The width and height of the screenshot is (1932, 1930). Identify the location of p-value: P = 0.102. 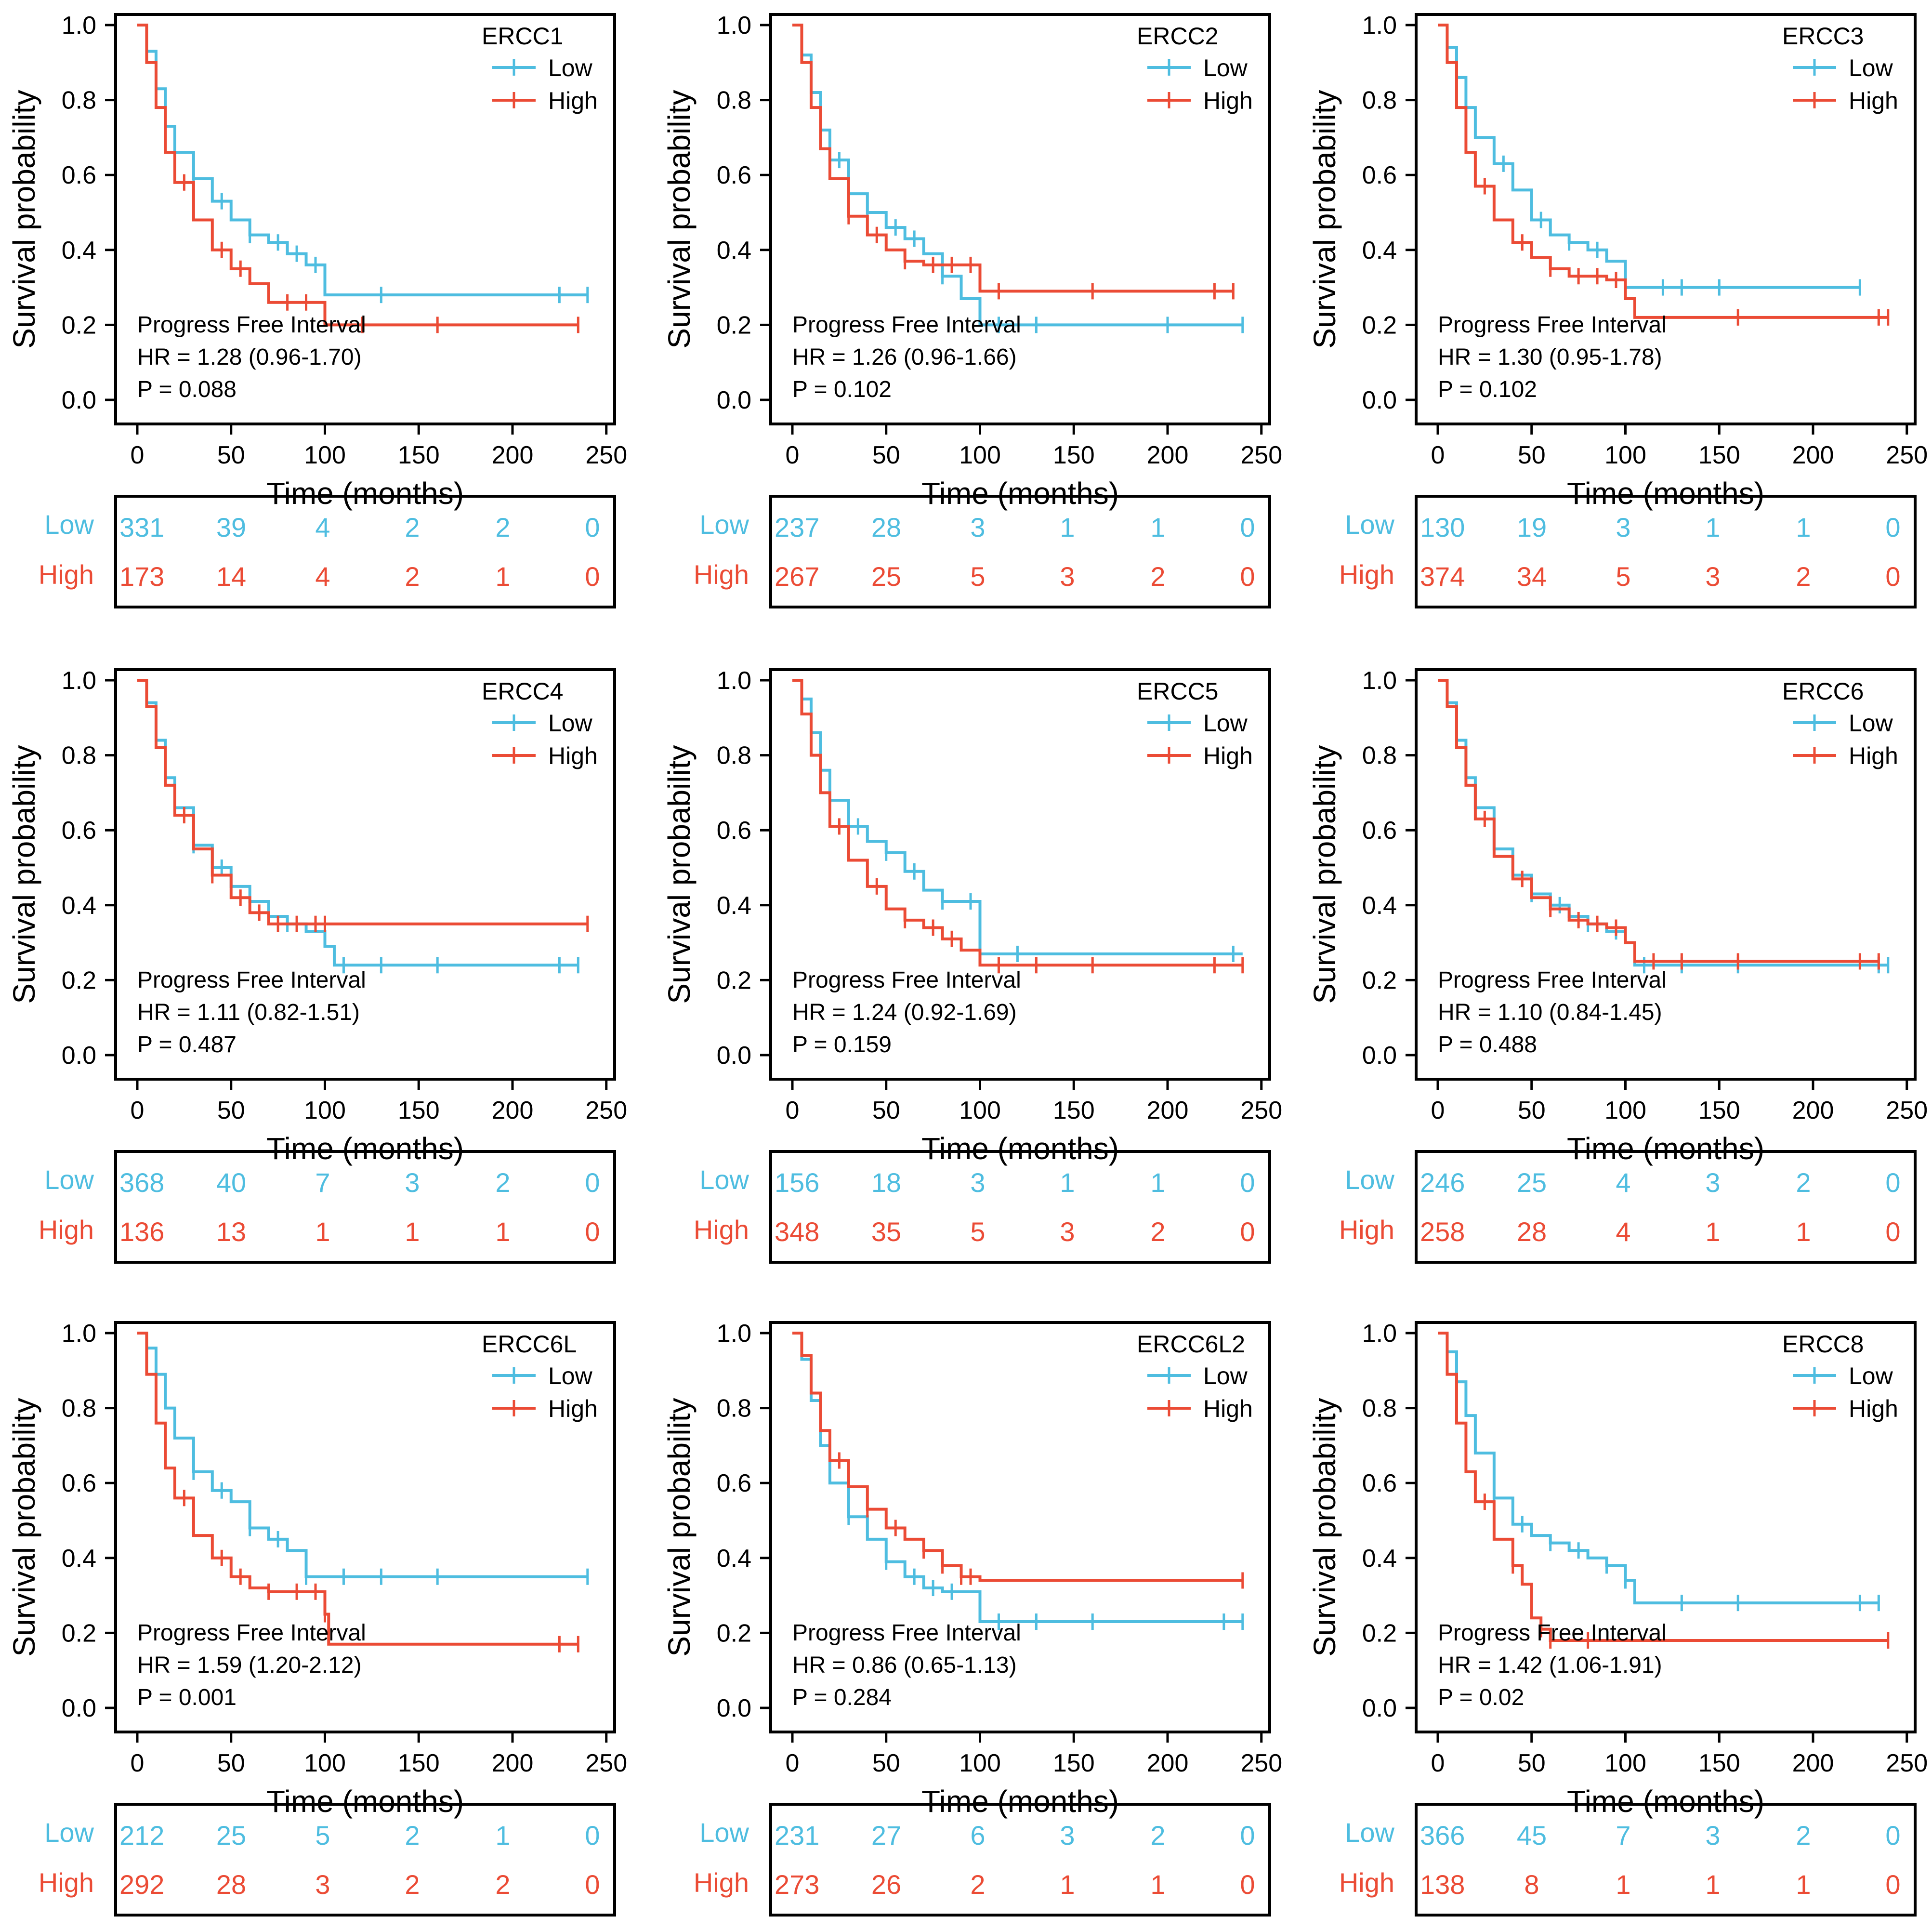
(1487, 390).